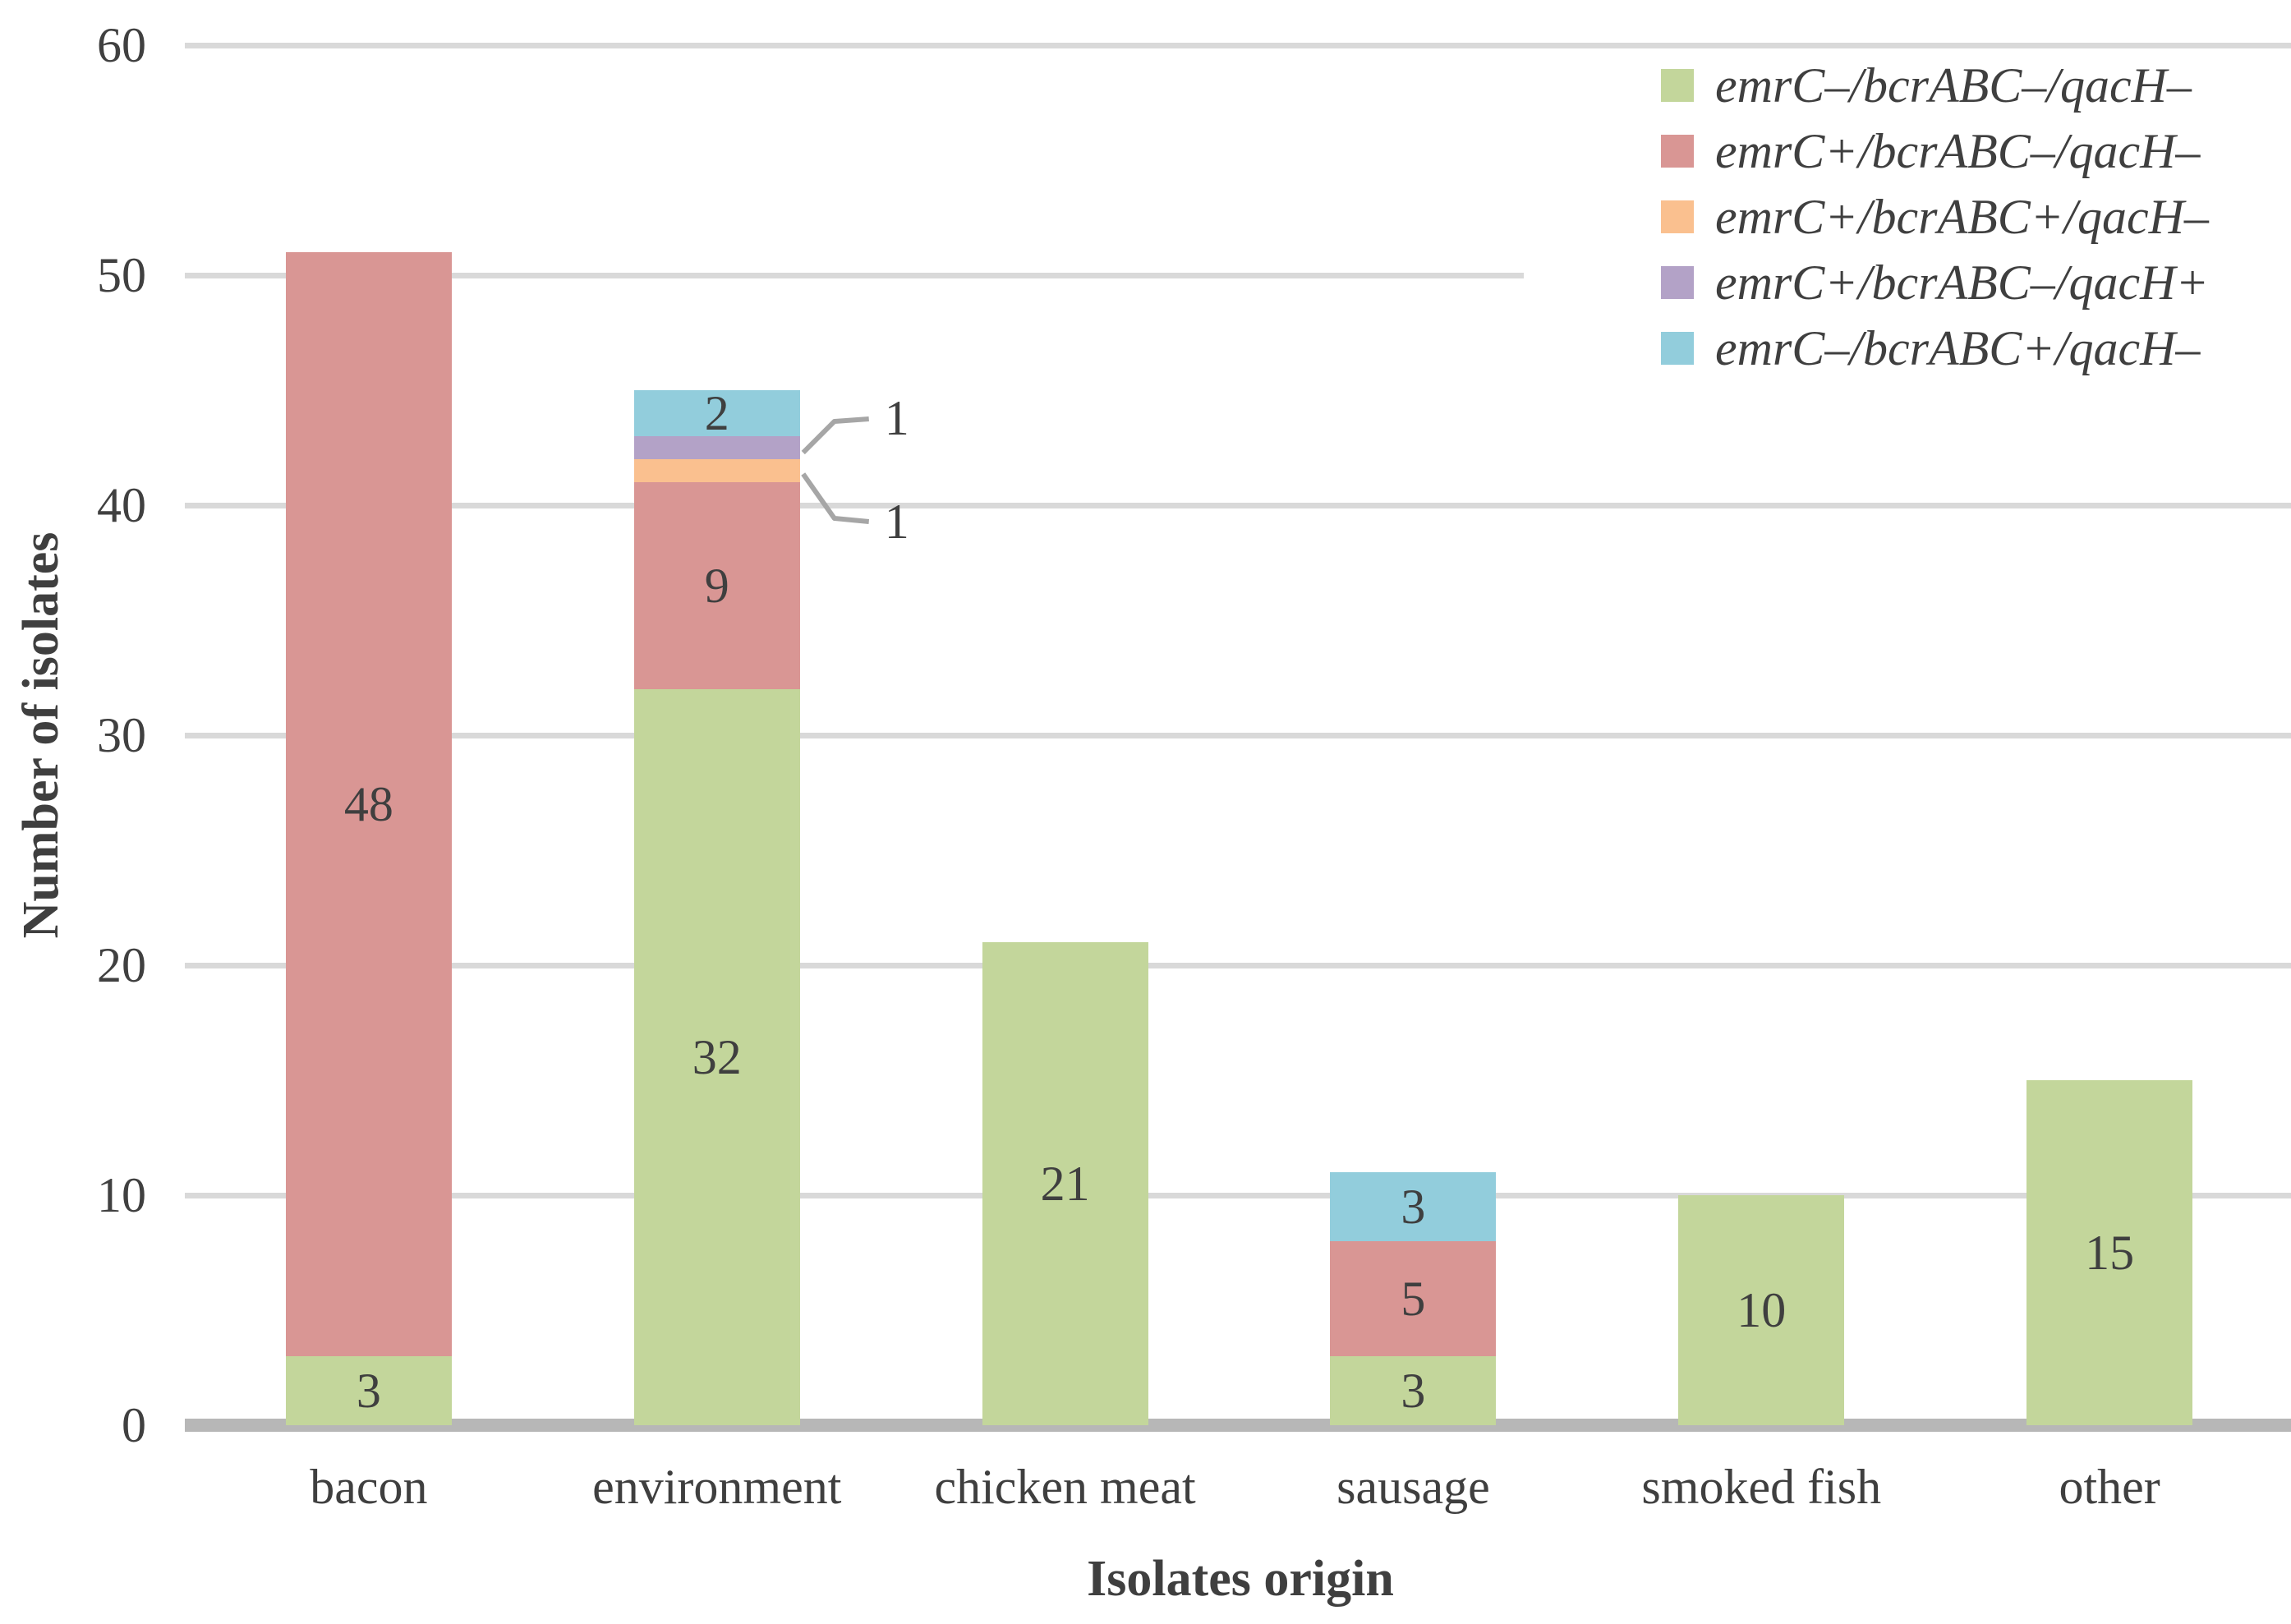 The width and height of the screenshot is (2291, 1624). I want to click on x-category-label-smoked-fish: smoked fish, so click(1762, 1487).